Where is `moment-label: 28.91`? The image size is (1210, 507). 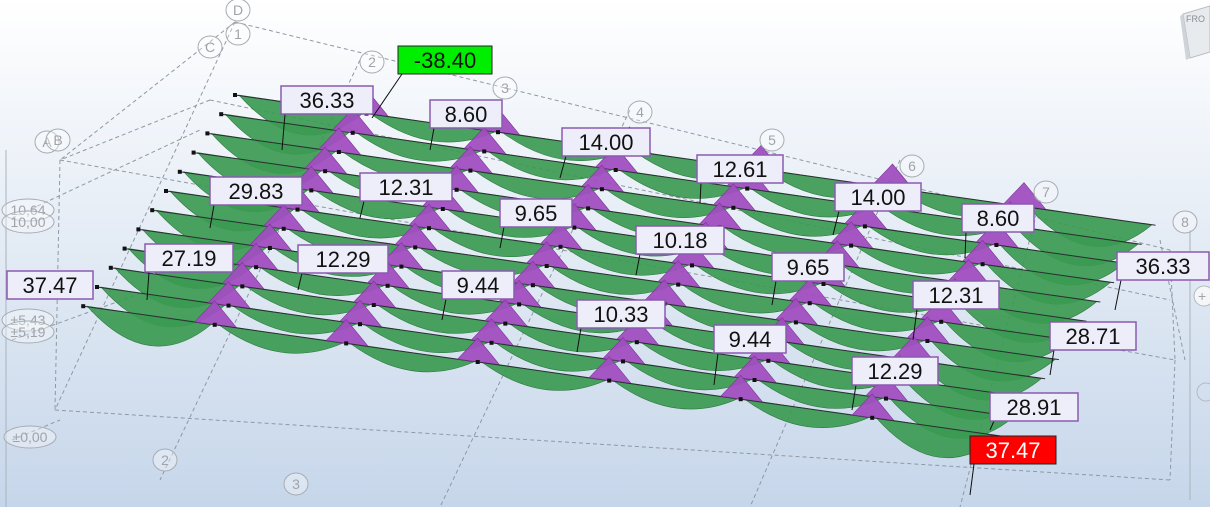 moment-label: 28.91 is located at coordinates (1034, 411).